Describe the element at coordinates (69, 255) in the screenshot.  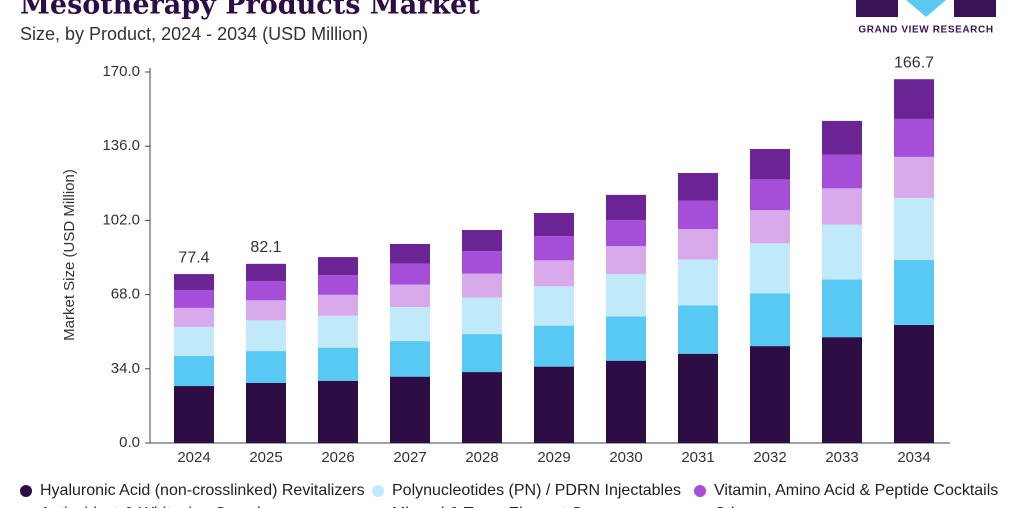
I see `y-axis-label: Market Size (USD Million)` at that location.